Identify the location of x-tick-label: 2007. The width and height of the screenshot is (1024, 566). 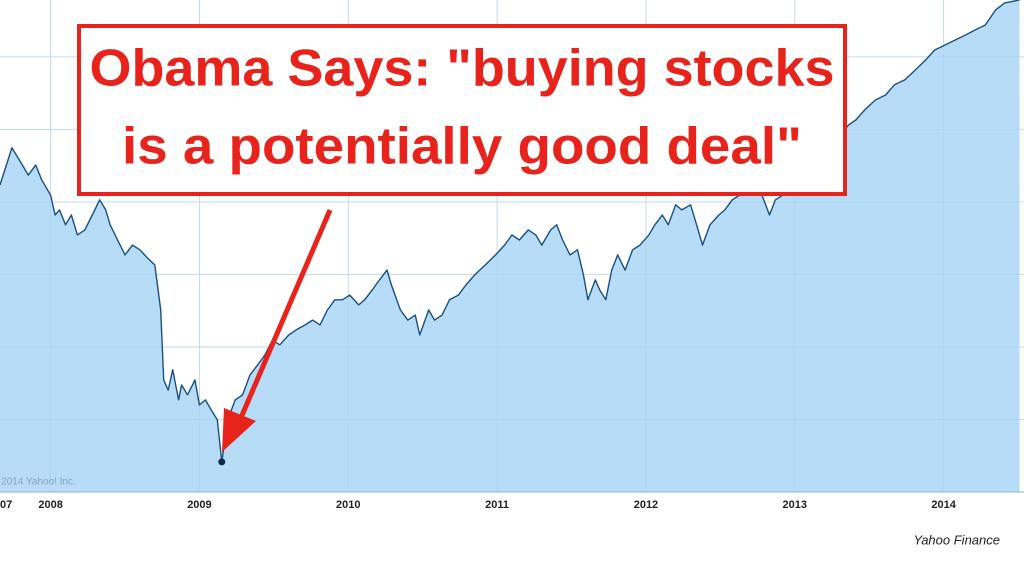
(6, 505).